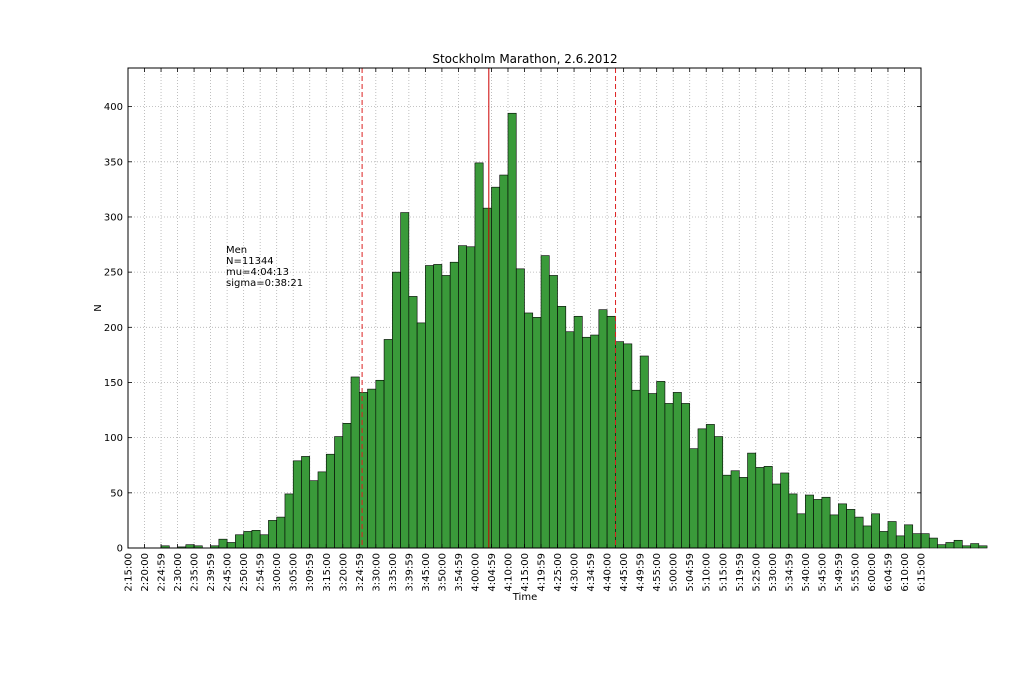  What do you see at coordinates (641, 572) in the screenshot?
I see `x-tick-label: 4:49:59` at bounding box center [641, 572].